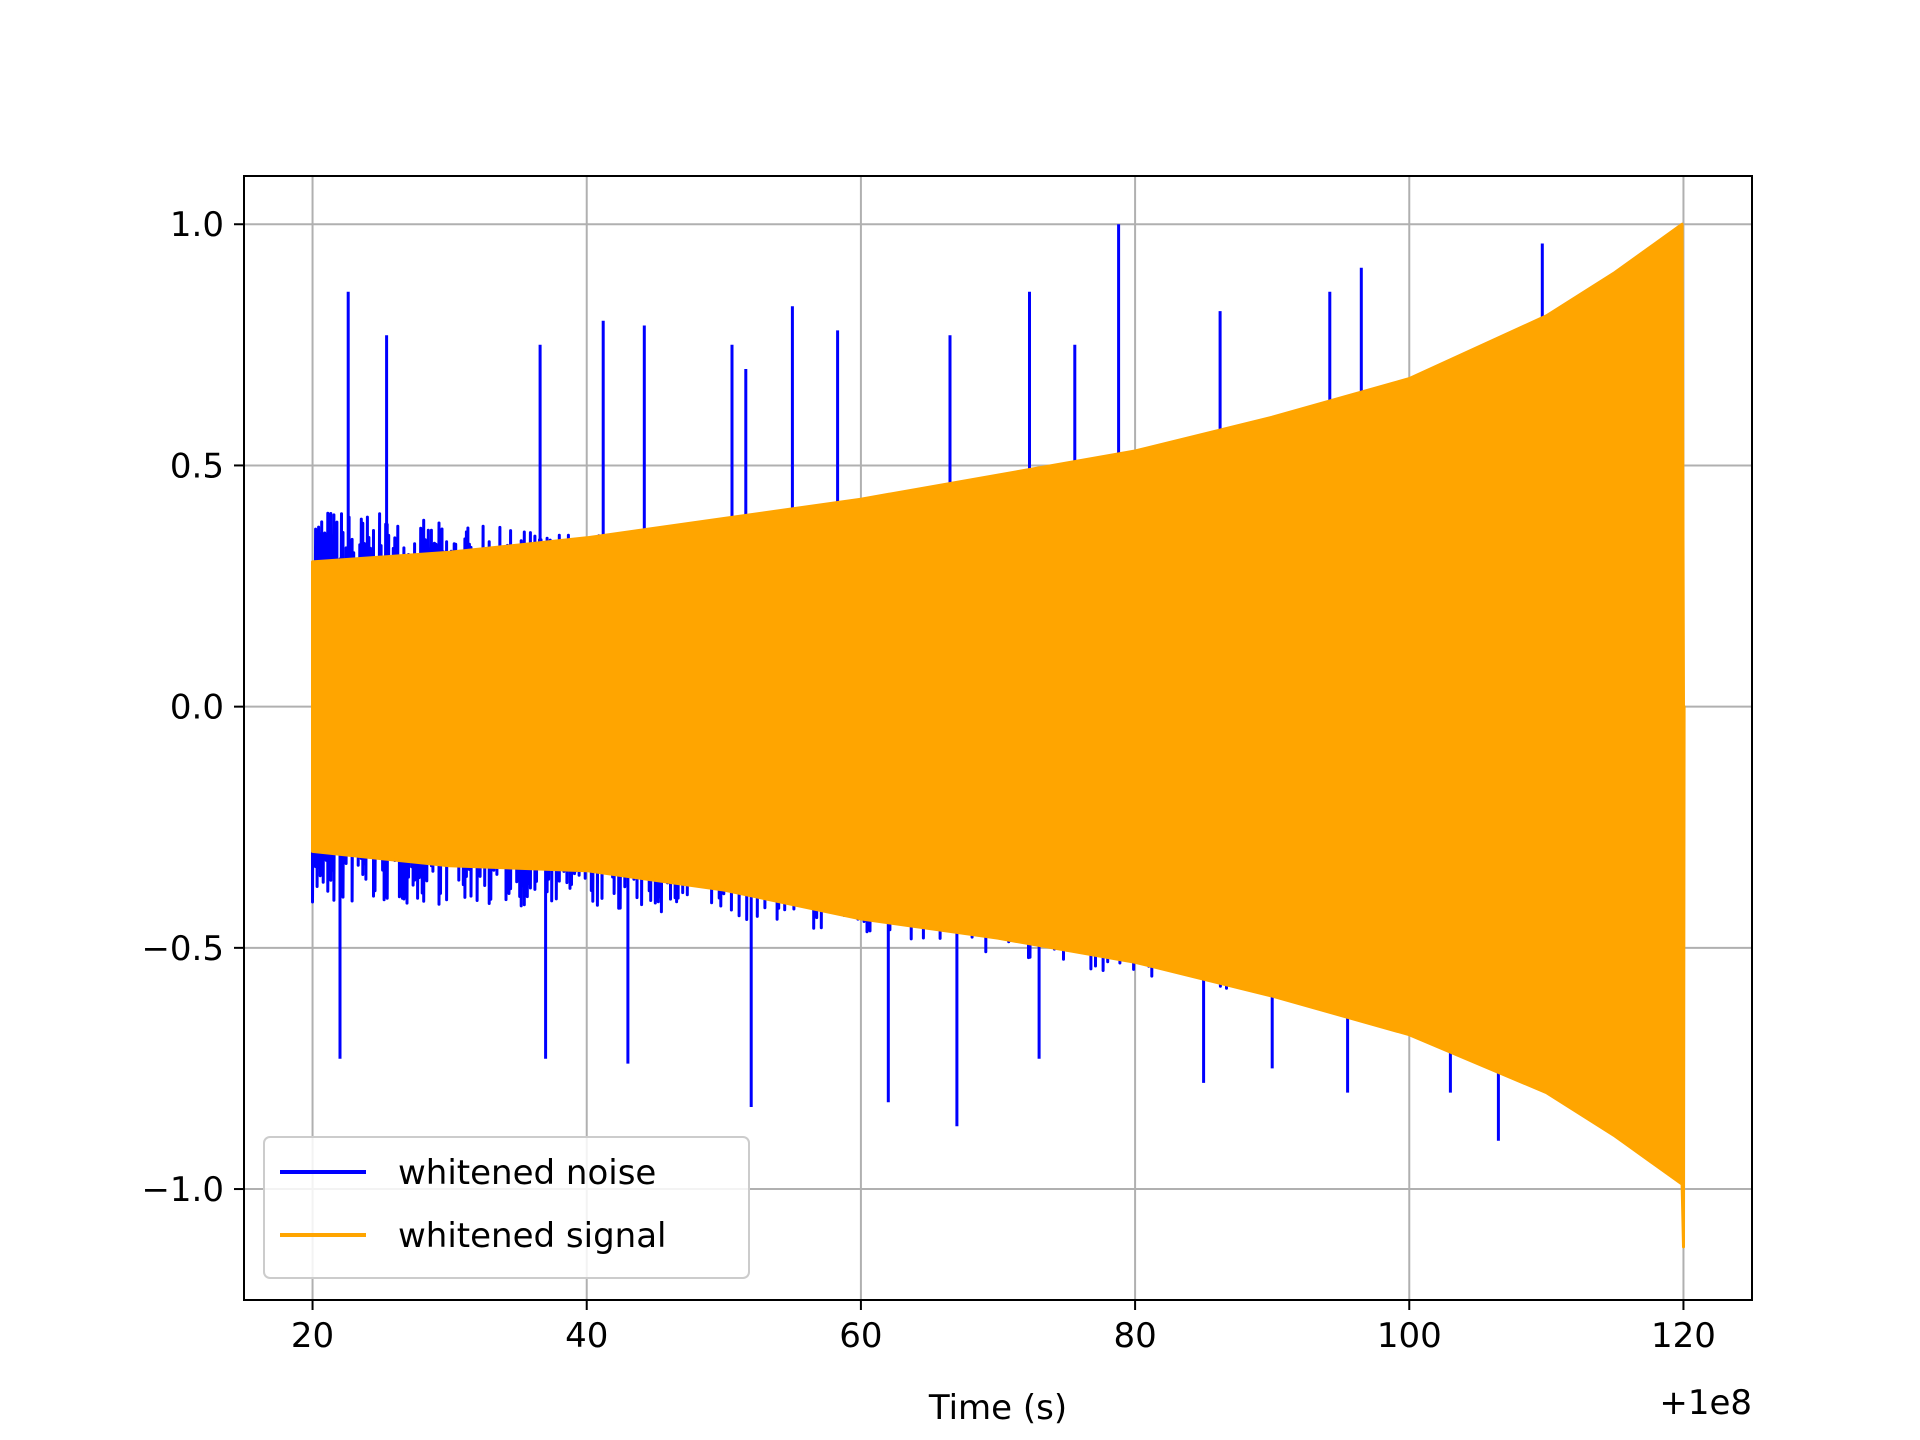  Describe the element at coordinates (197, 225) in the screenshot. I see `y-tick-label: 1.0` at that location.